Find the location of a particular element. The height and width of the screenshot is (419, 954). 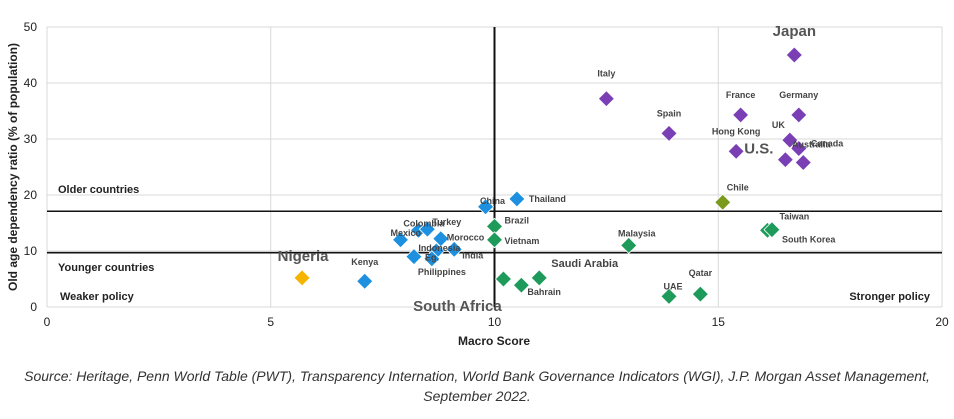

region-label-stronger: Stronger policy is located at coordinates (890, 297).